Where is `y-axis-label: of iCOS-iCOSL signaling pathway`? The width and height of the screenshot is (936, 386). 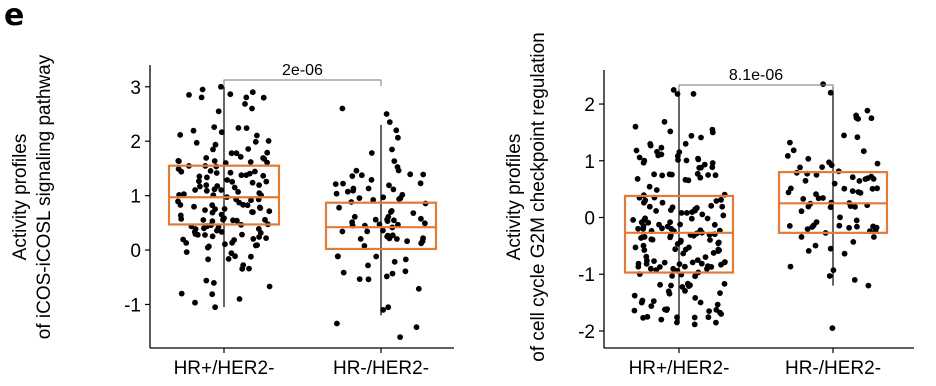 y-axis-label: of iCOS-iCOSL signaling pathway is located at coordinates (44, 196).